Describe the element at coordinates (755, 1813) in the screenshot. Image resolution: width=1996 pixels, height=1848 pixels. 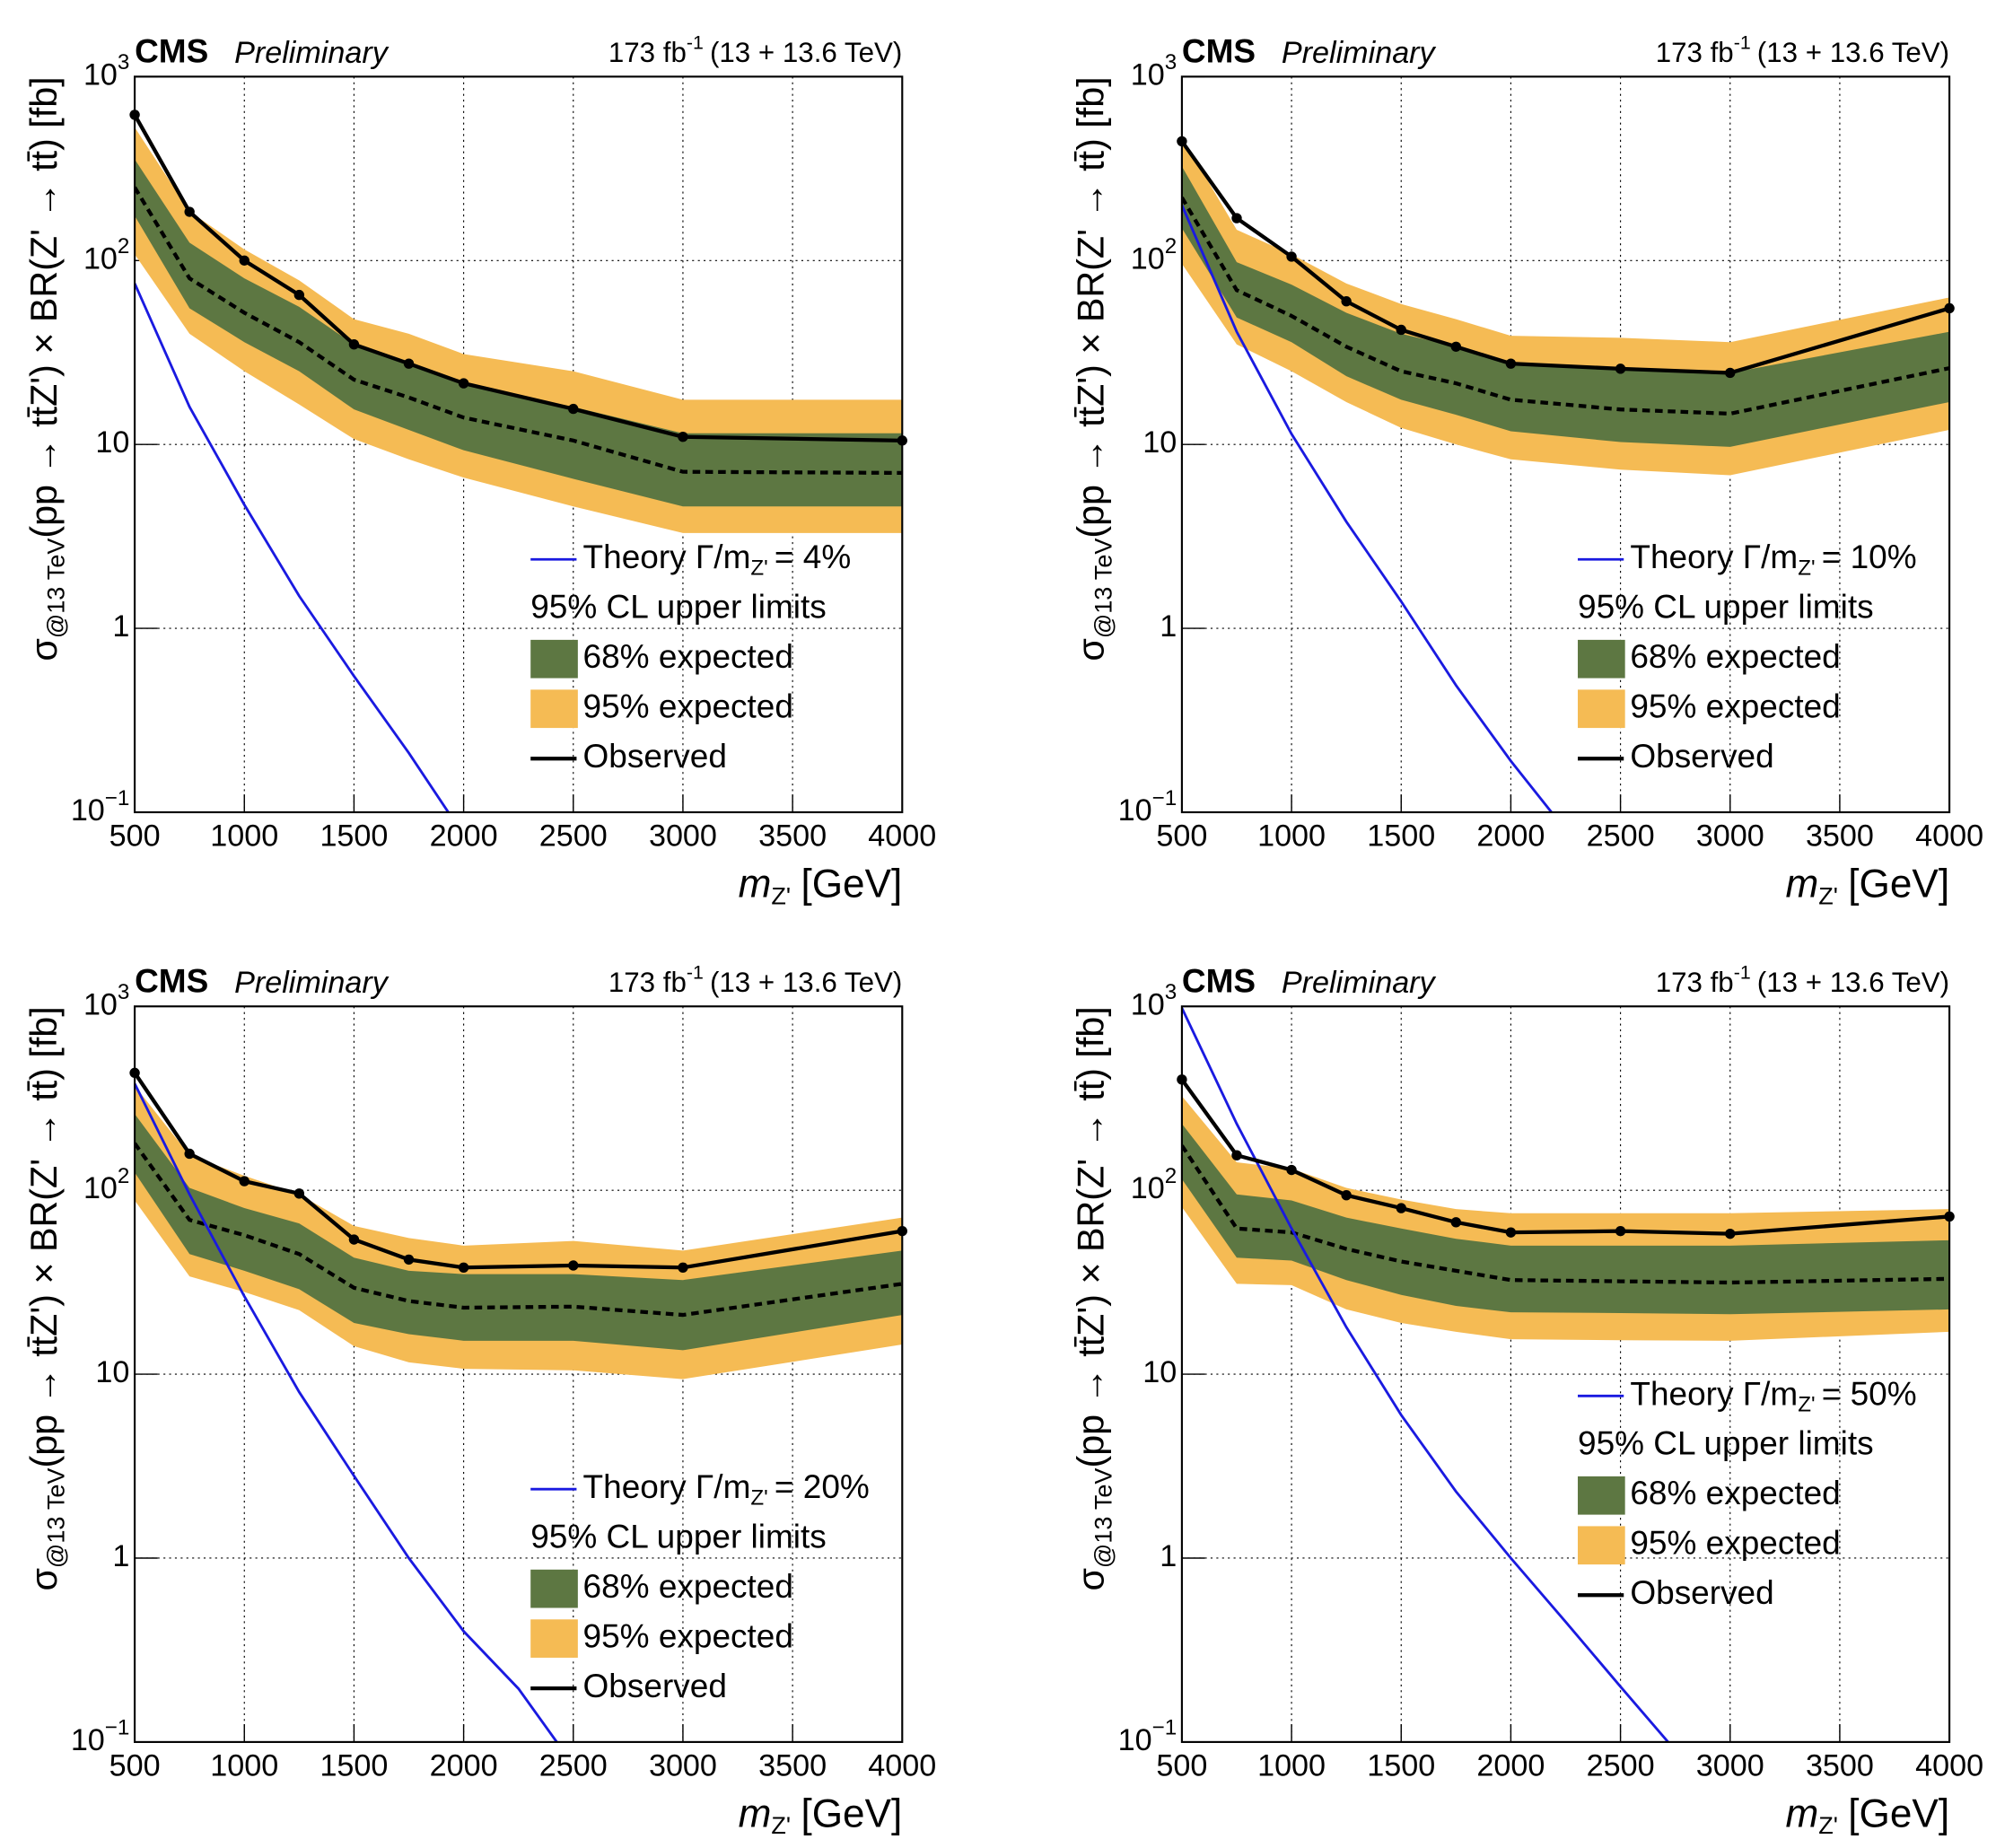
I see `x-axis-label-part: m` at that location.